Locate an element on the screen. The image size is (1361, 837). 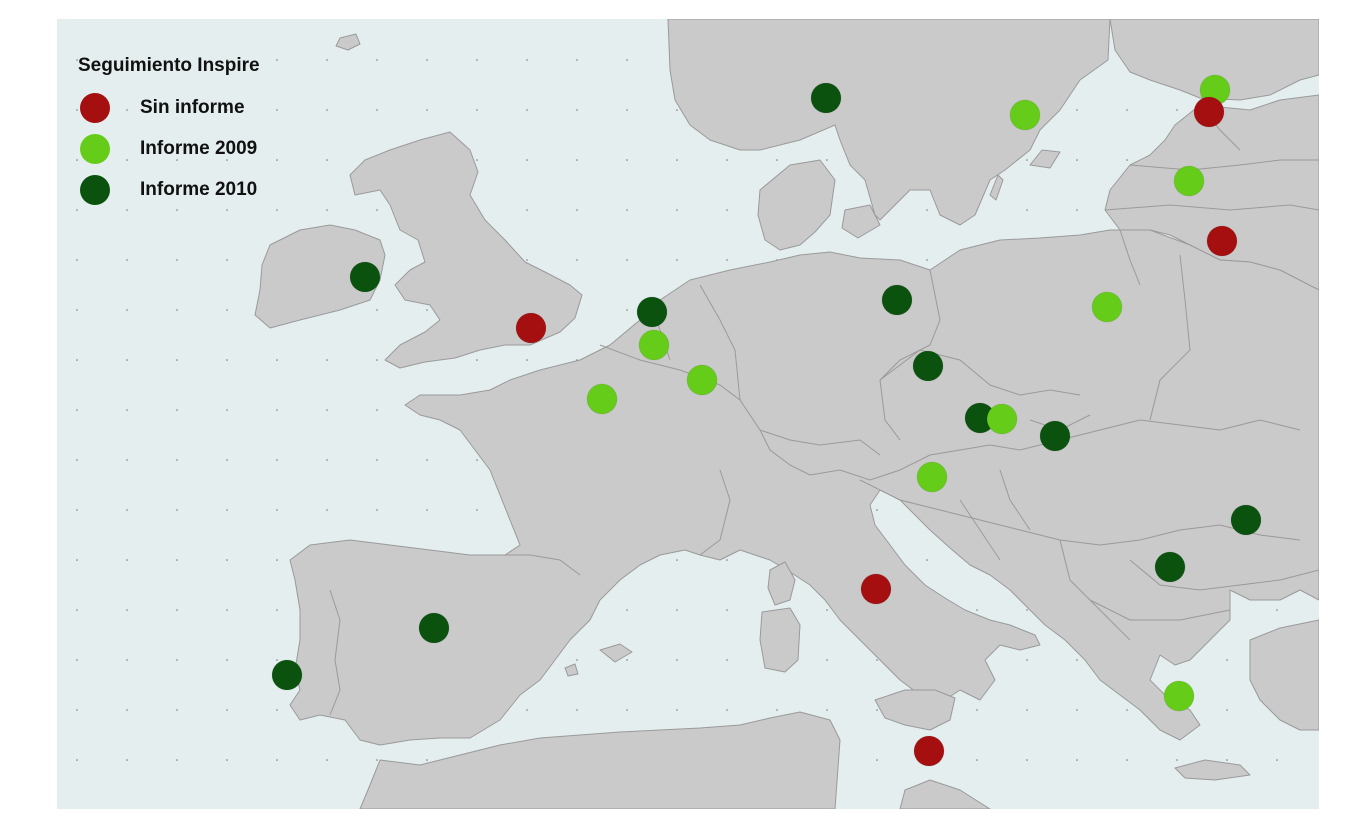
marker-italy is located at coordinates (876, 589).